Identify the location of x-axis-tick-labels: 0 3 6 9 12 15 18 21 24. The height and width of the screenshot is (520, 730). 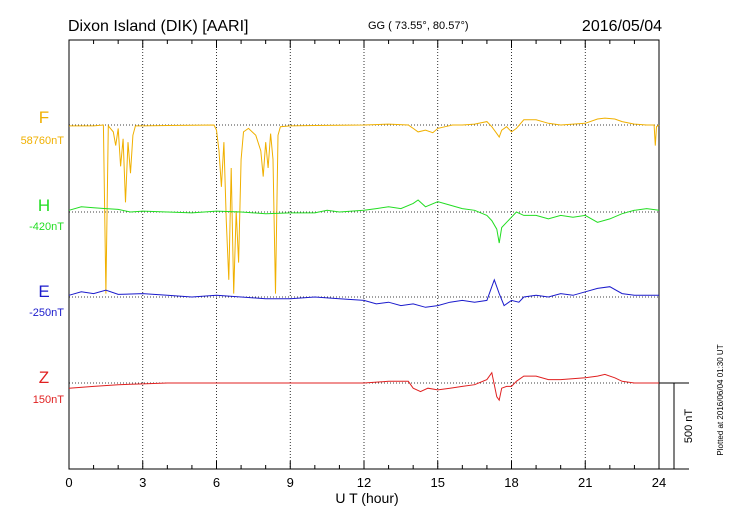
(365, 482).